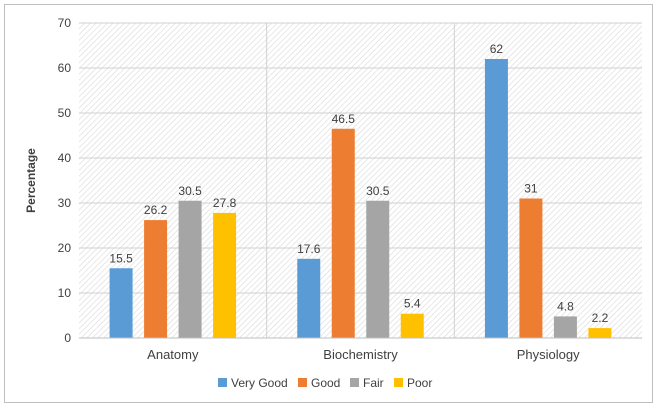 This screenshot has width=659, height=409. Describe the element at coordinates (225, 275) in the screenshot. I see `bar-anatomy-poor` at that location.